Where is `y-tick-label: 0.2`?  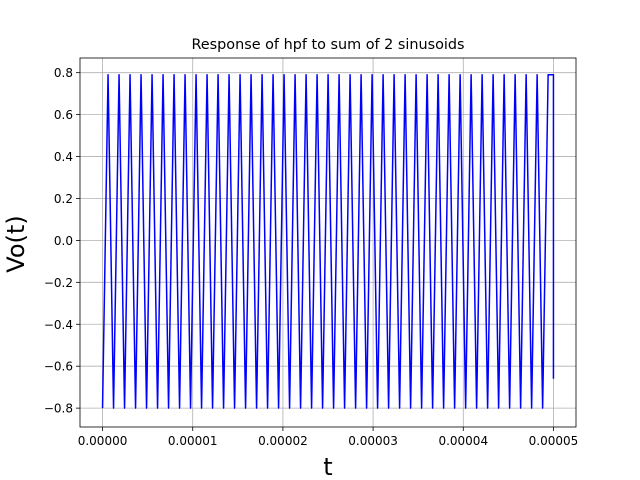 y-tick-label: 0.2 is located at coordinates (63, 199).